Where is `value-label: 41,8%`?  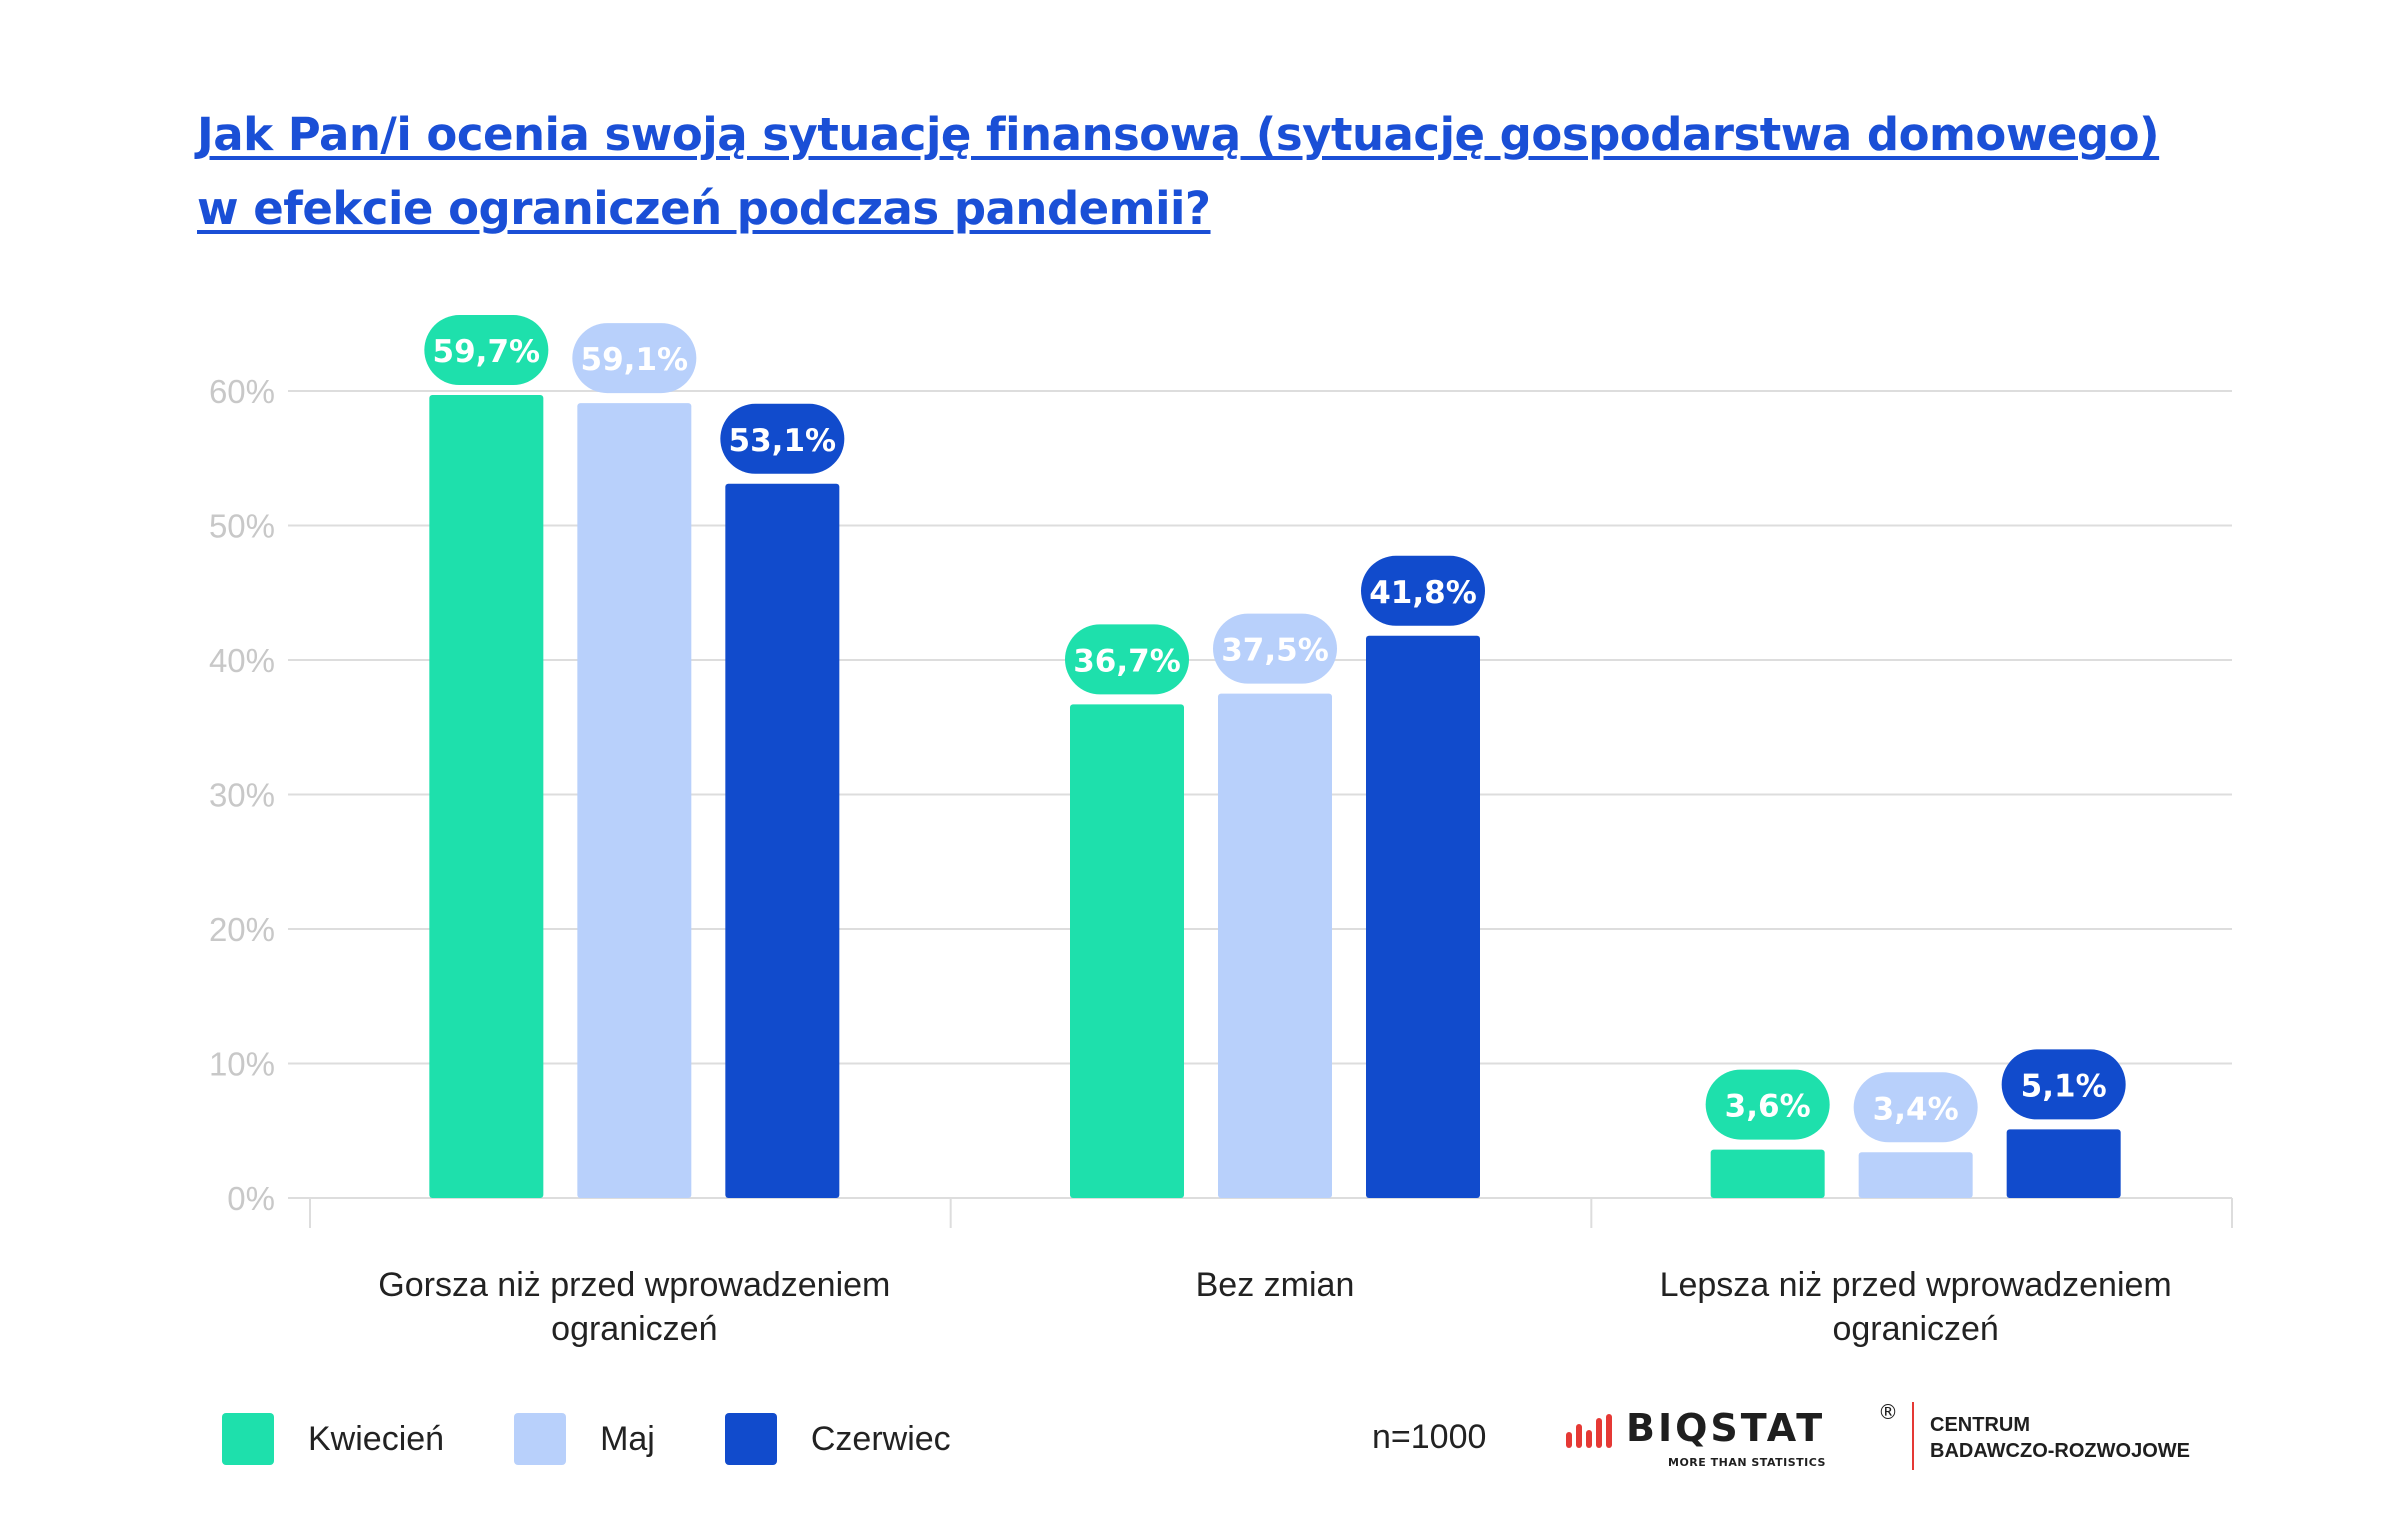 value-label: 41,8% is located at coordinates (1423, 593).